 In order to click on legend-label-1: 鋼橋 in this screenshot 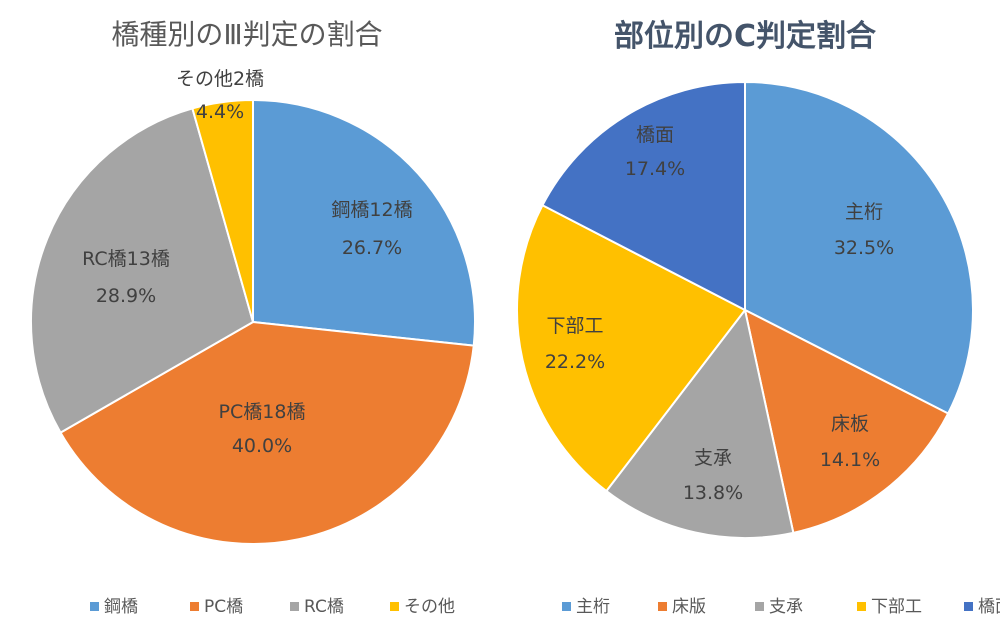, I will do `click(121, 607)`.